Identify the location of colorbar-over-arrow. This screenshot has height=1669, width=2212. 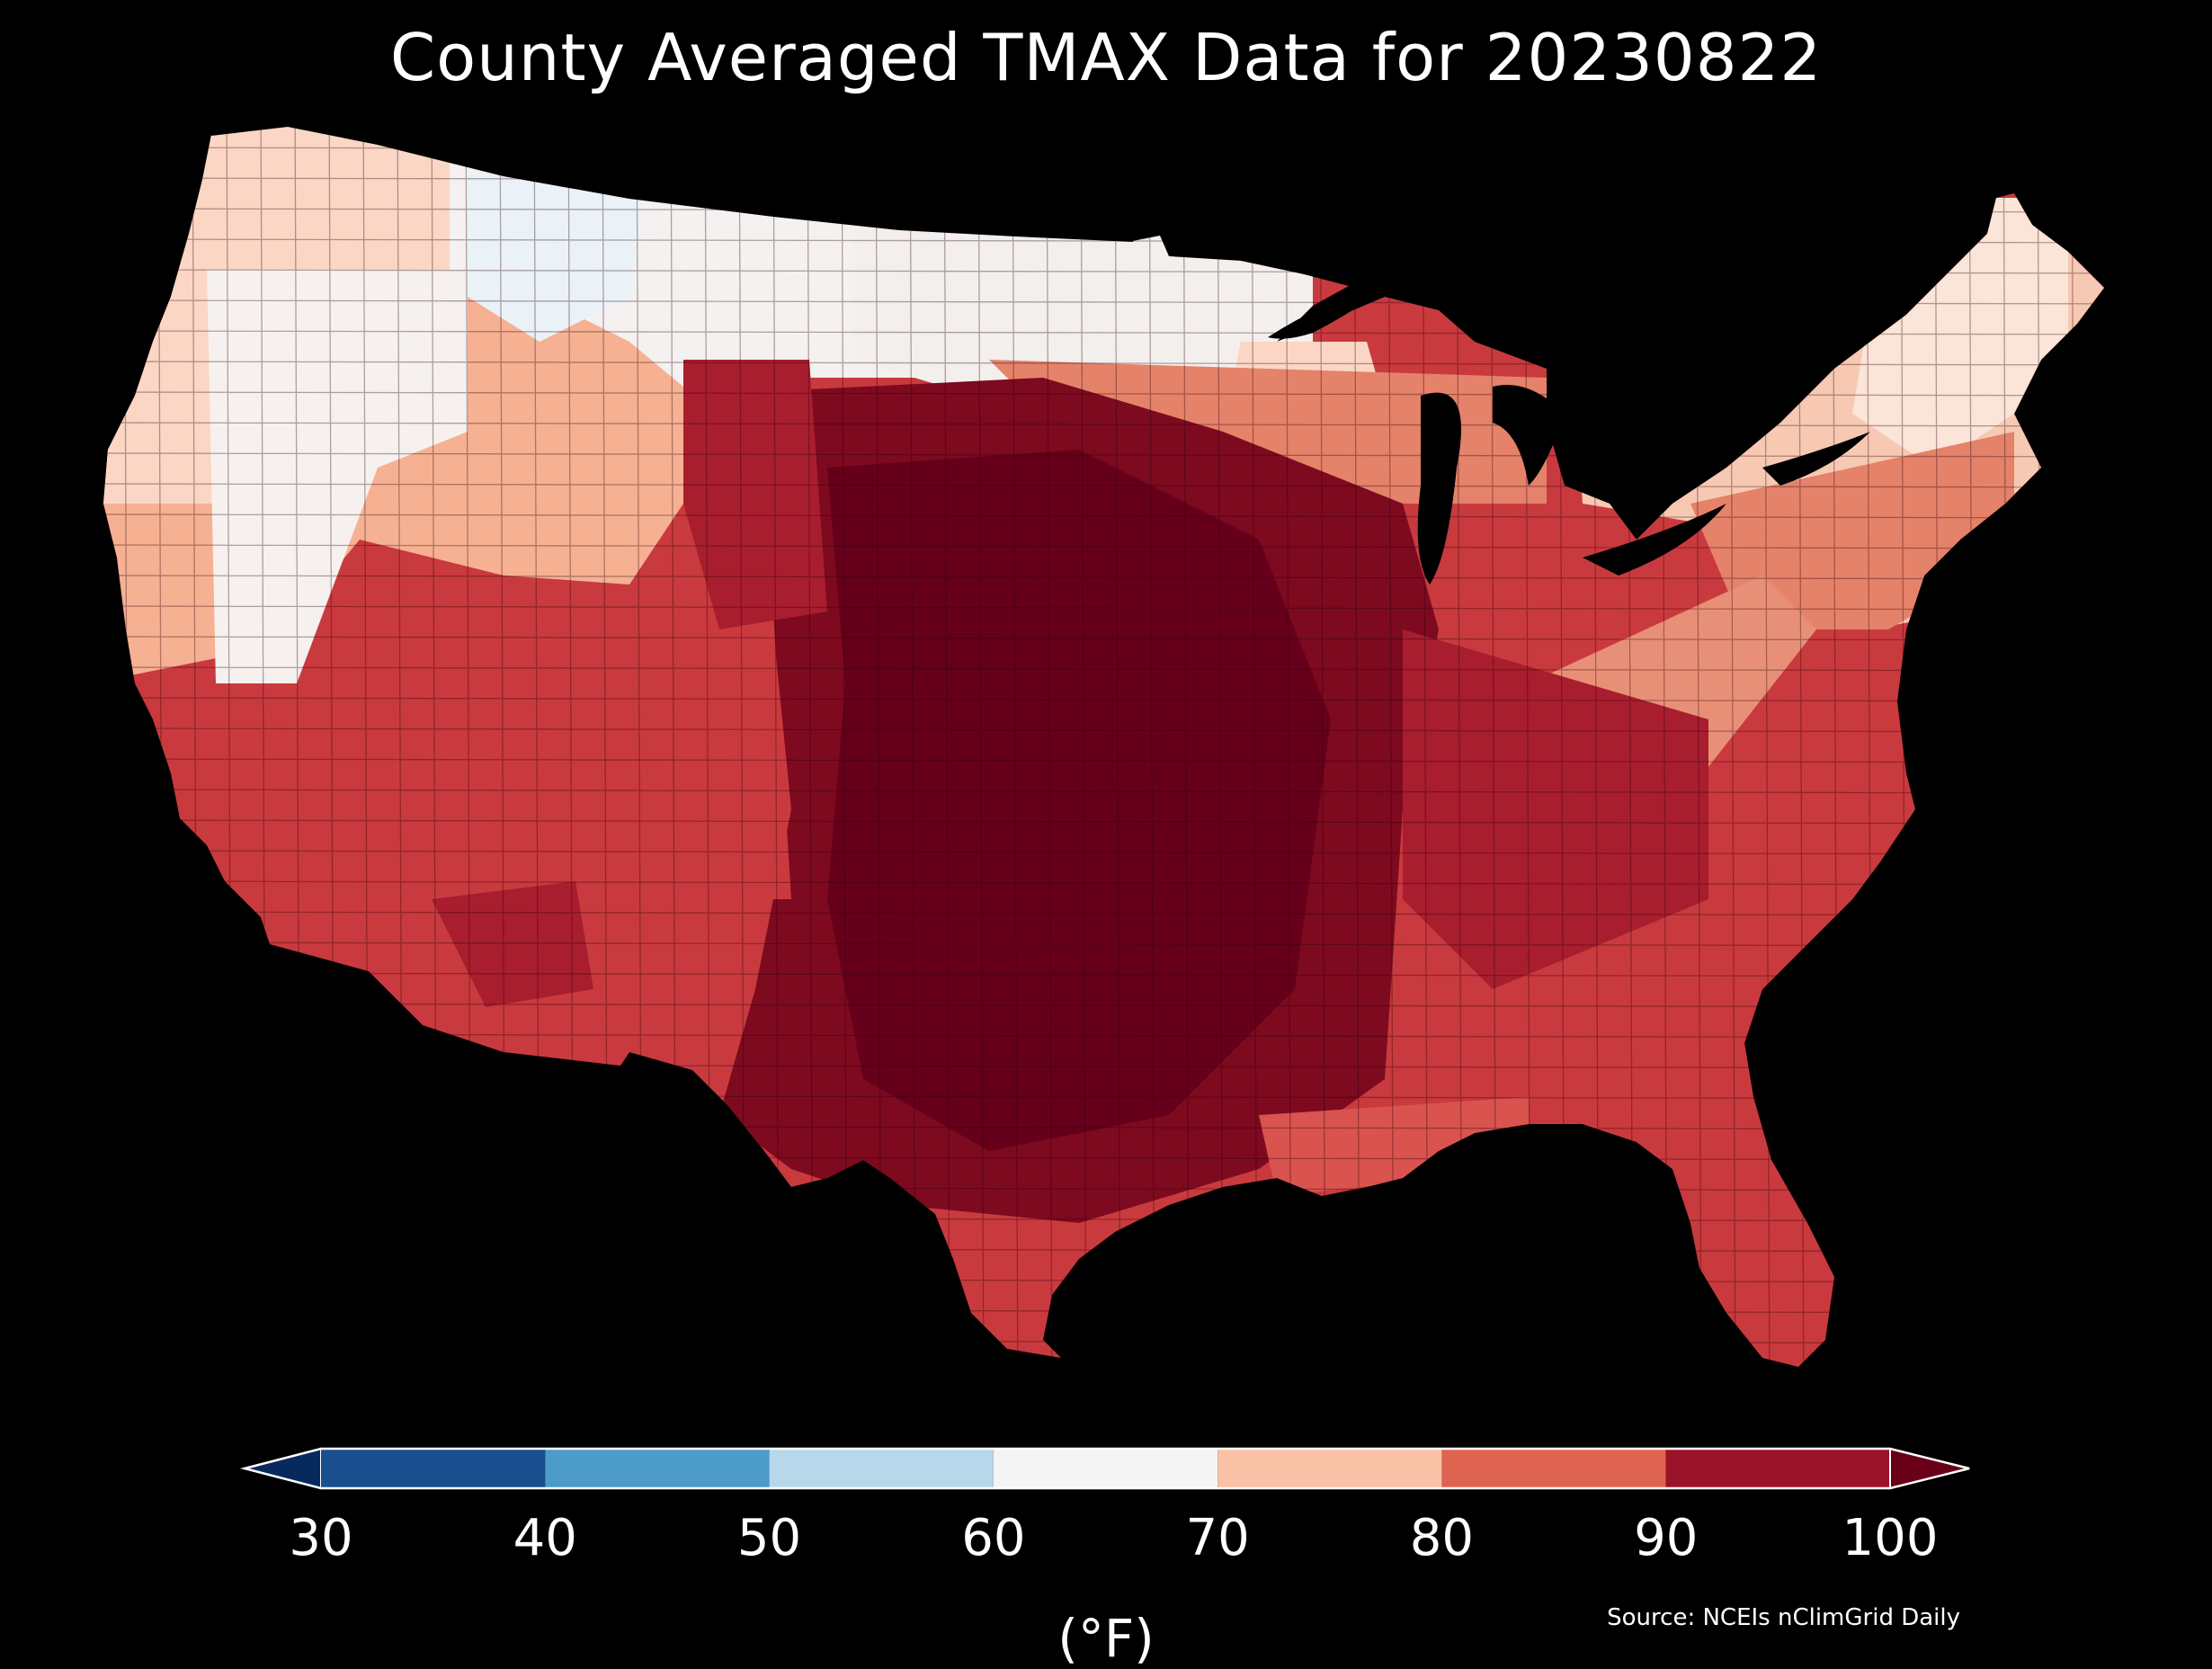
(1929, 1468).